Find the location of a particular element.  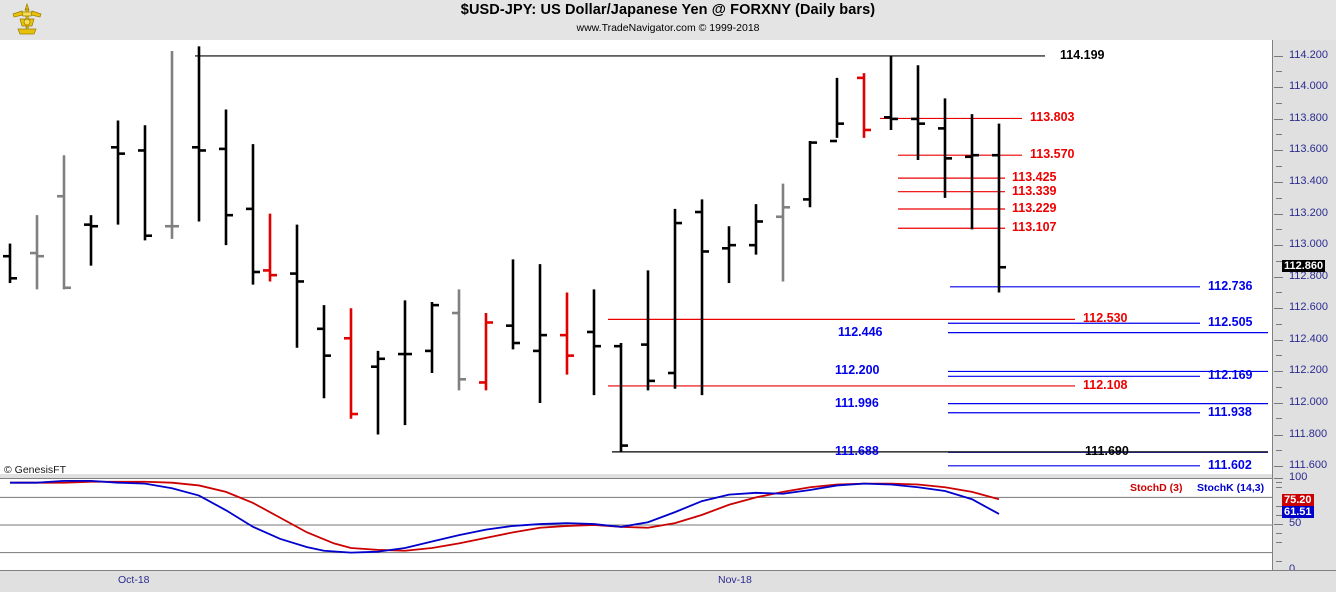

price-level-label: 112.446 is located at coordinates (860, 331).